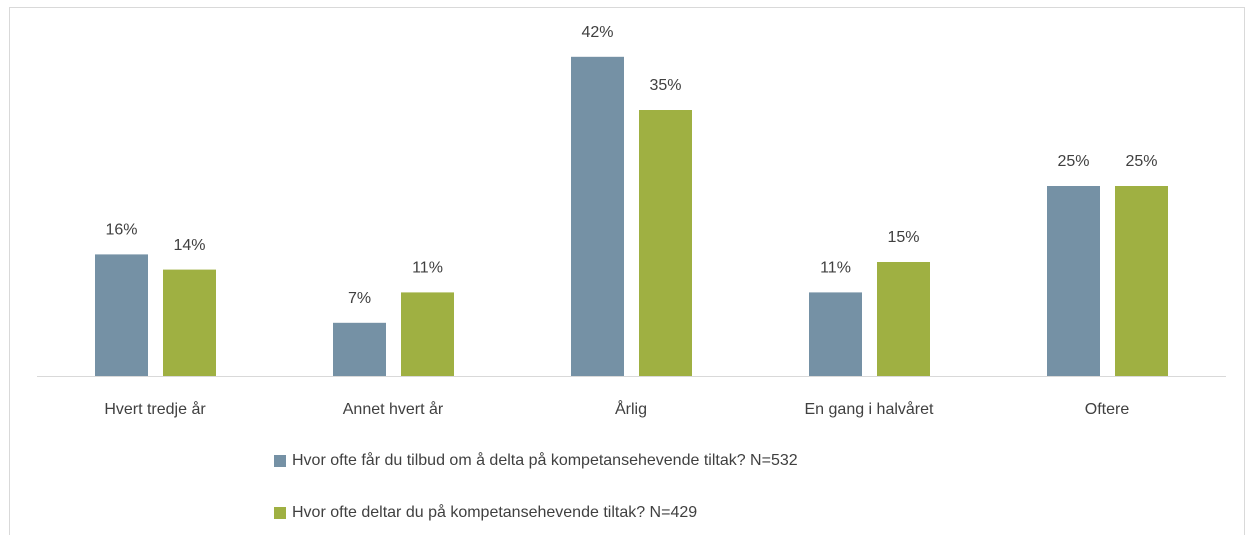 The image size is (1253, 535). I want to click on value-label: 16%, so click(121, 230).